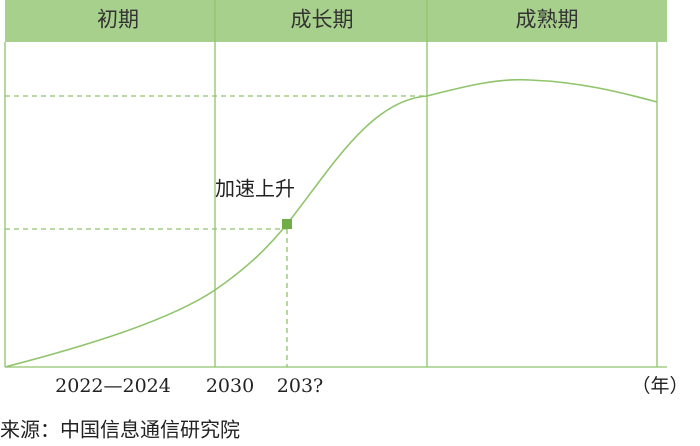 This screenshot has width=700, height=446. I want to click on annotation: 加速上升, so click(255, 189).